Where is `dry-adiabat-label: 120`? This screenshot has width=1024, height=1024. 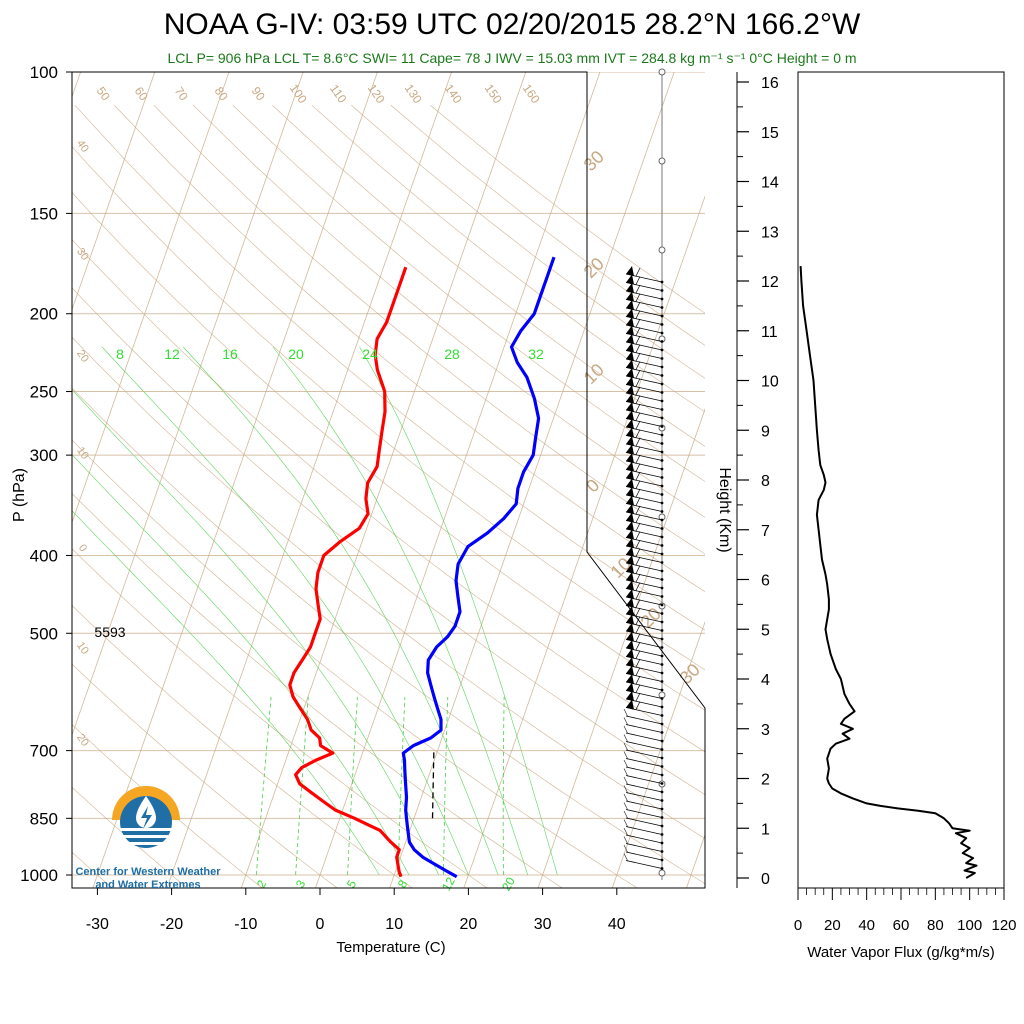
dry-adiabat-label: 120 is located at coordinates (376, 93).